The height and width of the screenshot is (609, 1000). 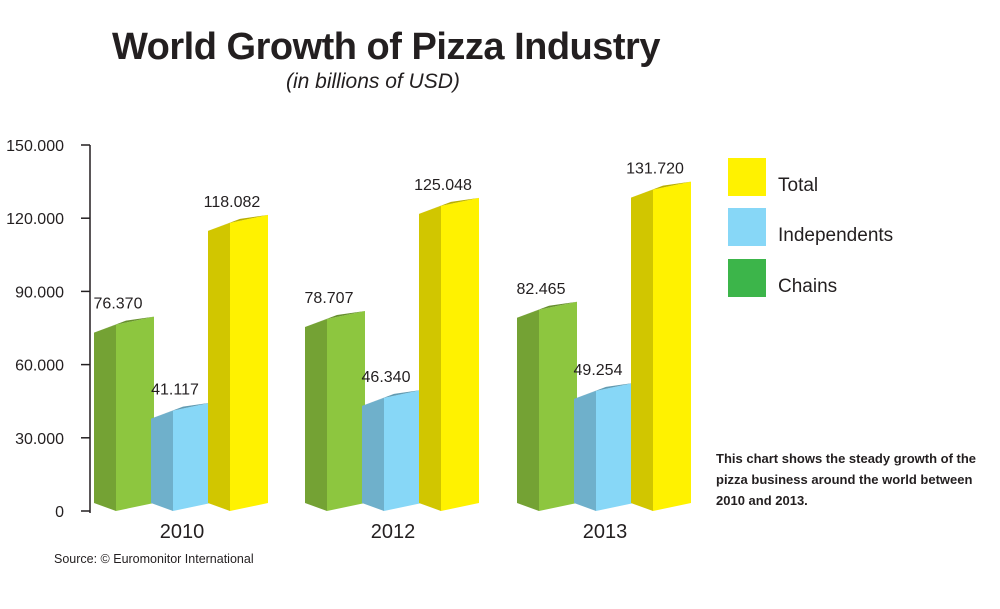 I want to click on bar-chains-2013, so click(x=547, y=406).